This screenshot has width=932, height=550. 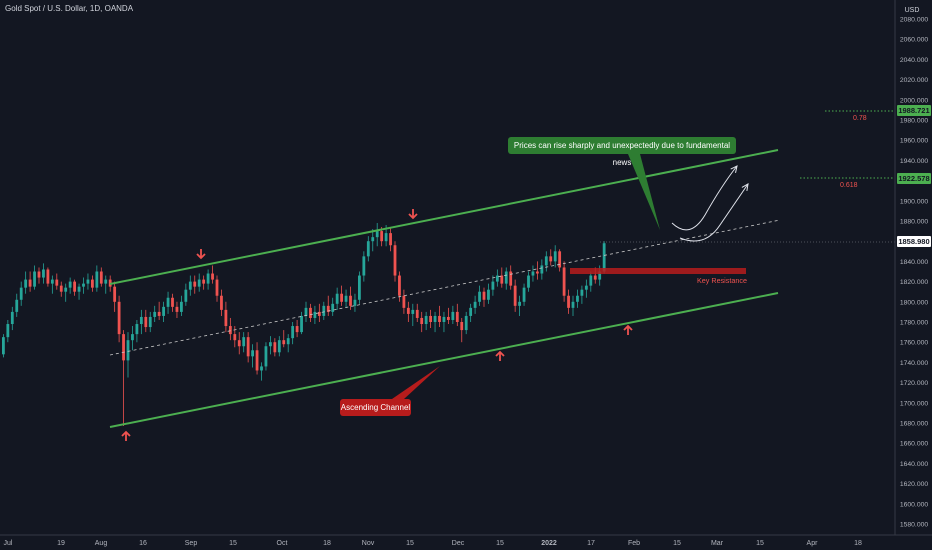 What do you see at coordinates (914, 323) in the screenshot?
I see `price-tick-label: 1780.000` at bounding box center [914, 323].